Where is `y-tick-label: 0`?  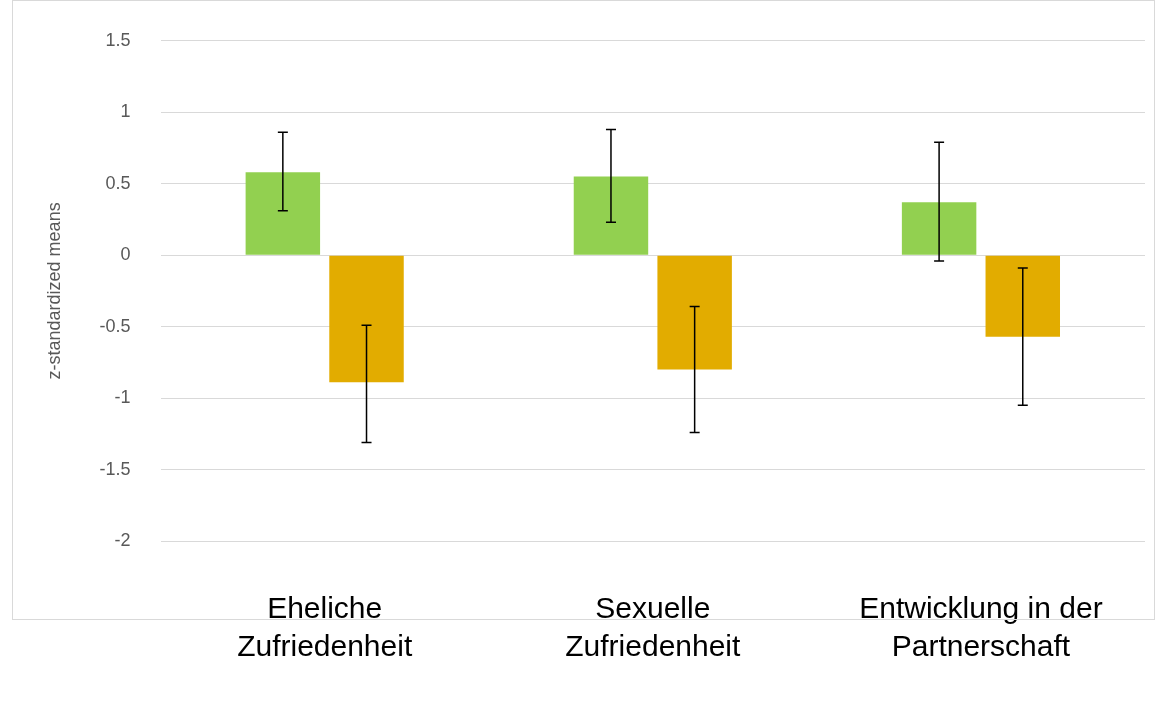
y-tick-label: 0 is located at coordinates (125, 254).